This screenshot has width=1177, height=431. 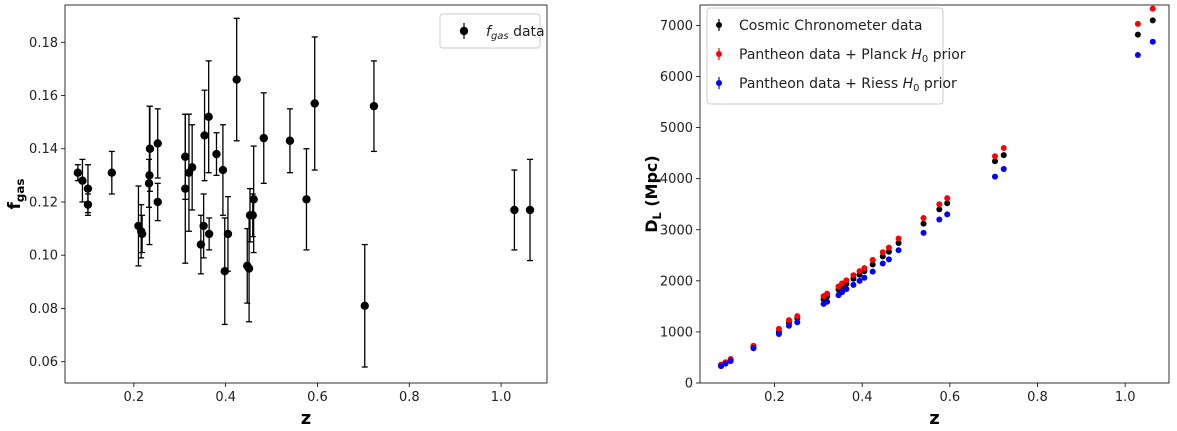 What do you see at coordinates (16, 193) in the screenshot?
I see `y-axis-label: fgas` at bounding box center [16, 193].